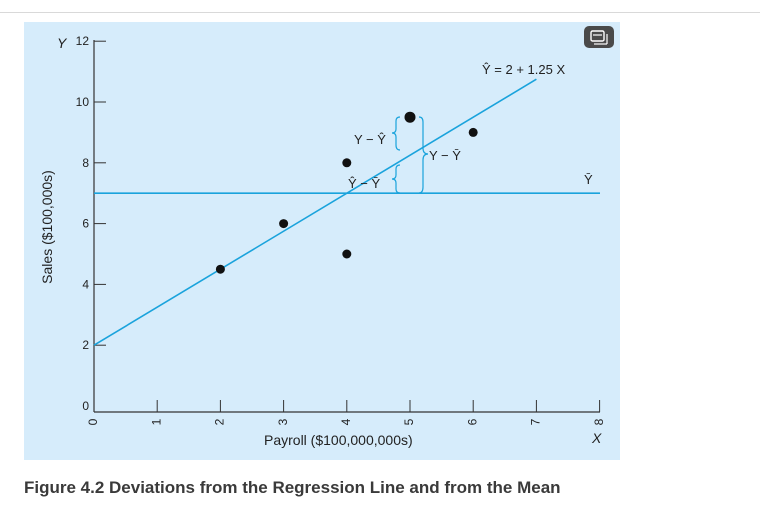 The height and width of the screenshot is (518, 760). Describe the element at coordinates (599, 421) in the screenshot. I see `x-tick-label: 8` at that location.